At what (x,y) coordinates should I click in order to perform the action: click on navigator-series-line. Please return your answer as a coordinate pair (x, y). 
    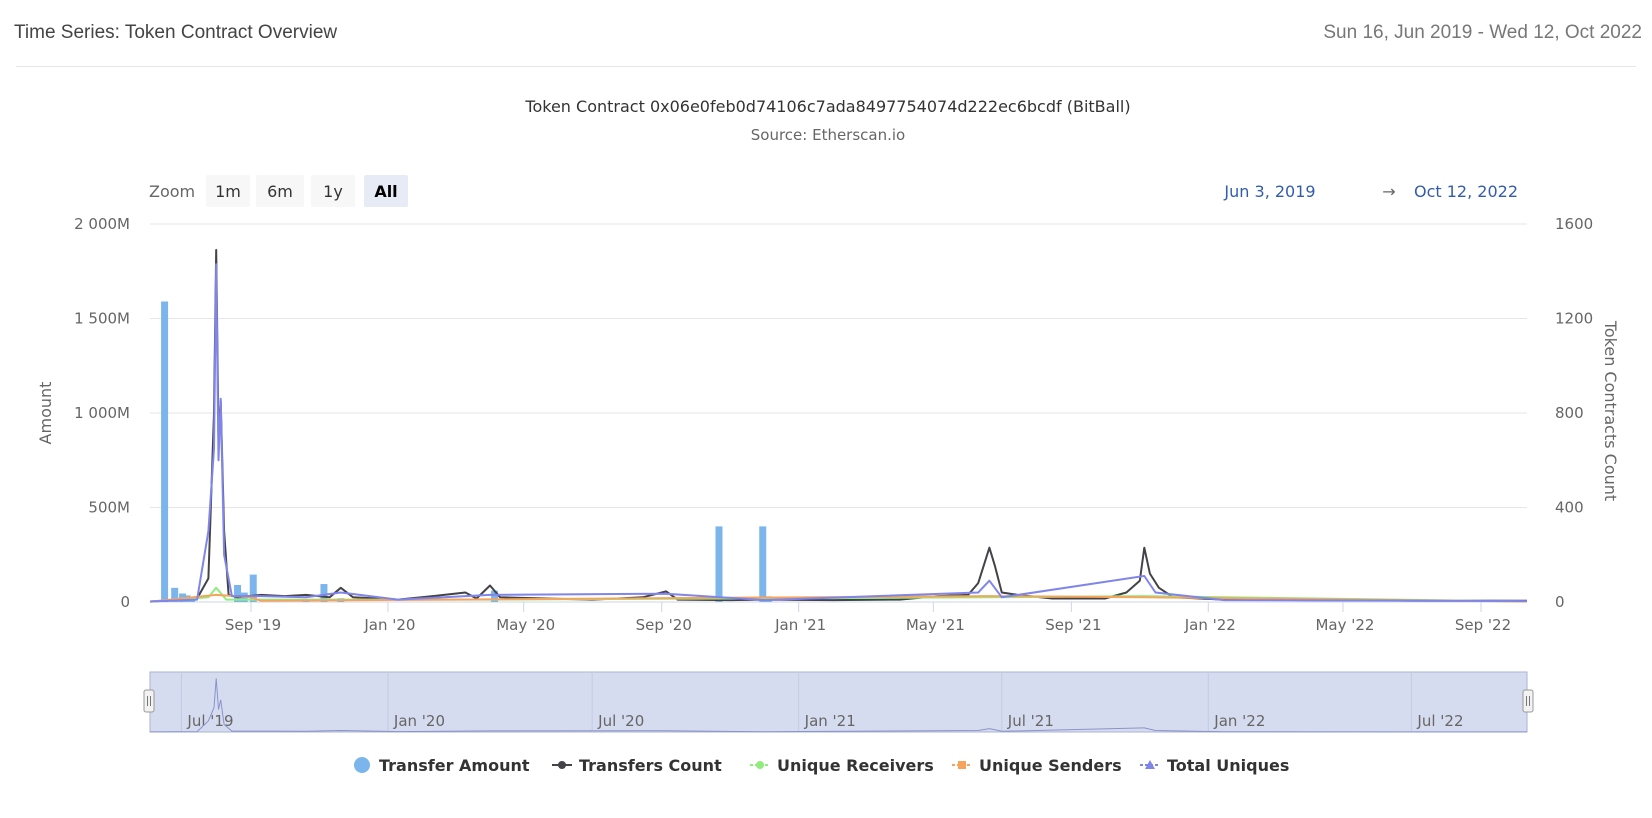
    Looking at the image, I should click on (838, 705).